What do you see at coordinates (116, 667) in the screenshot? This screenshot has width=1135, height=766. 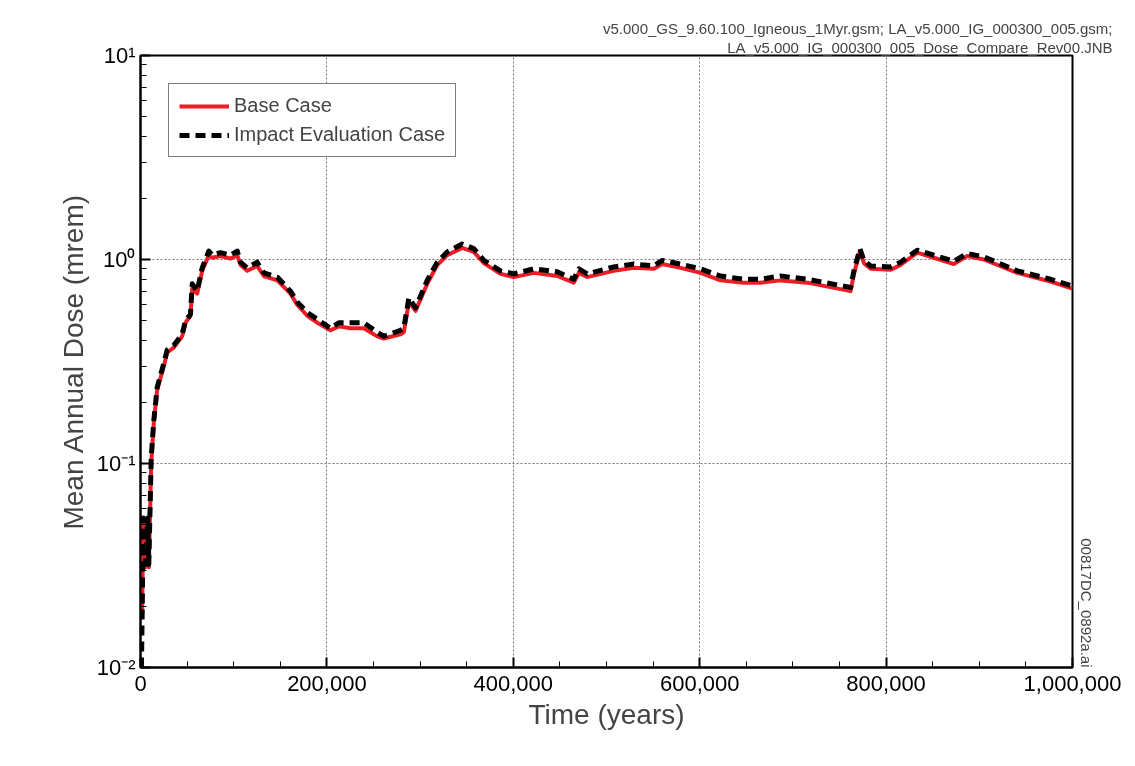 I see `y-tick-label: 10⁻²` at bounding box center [116, 667].